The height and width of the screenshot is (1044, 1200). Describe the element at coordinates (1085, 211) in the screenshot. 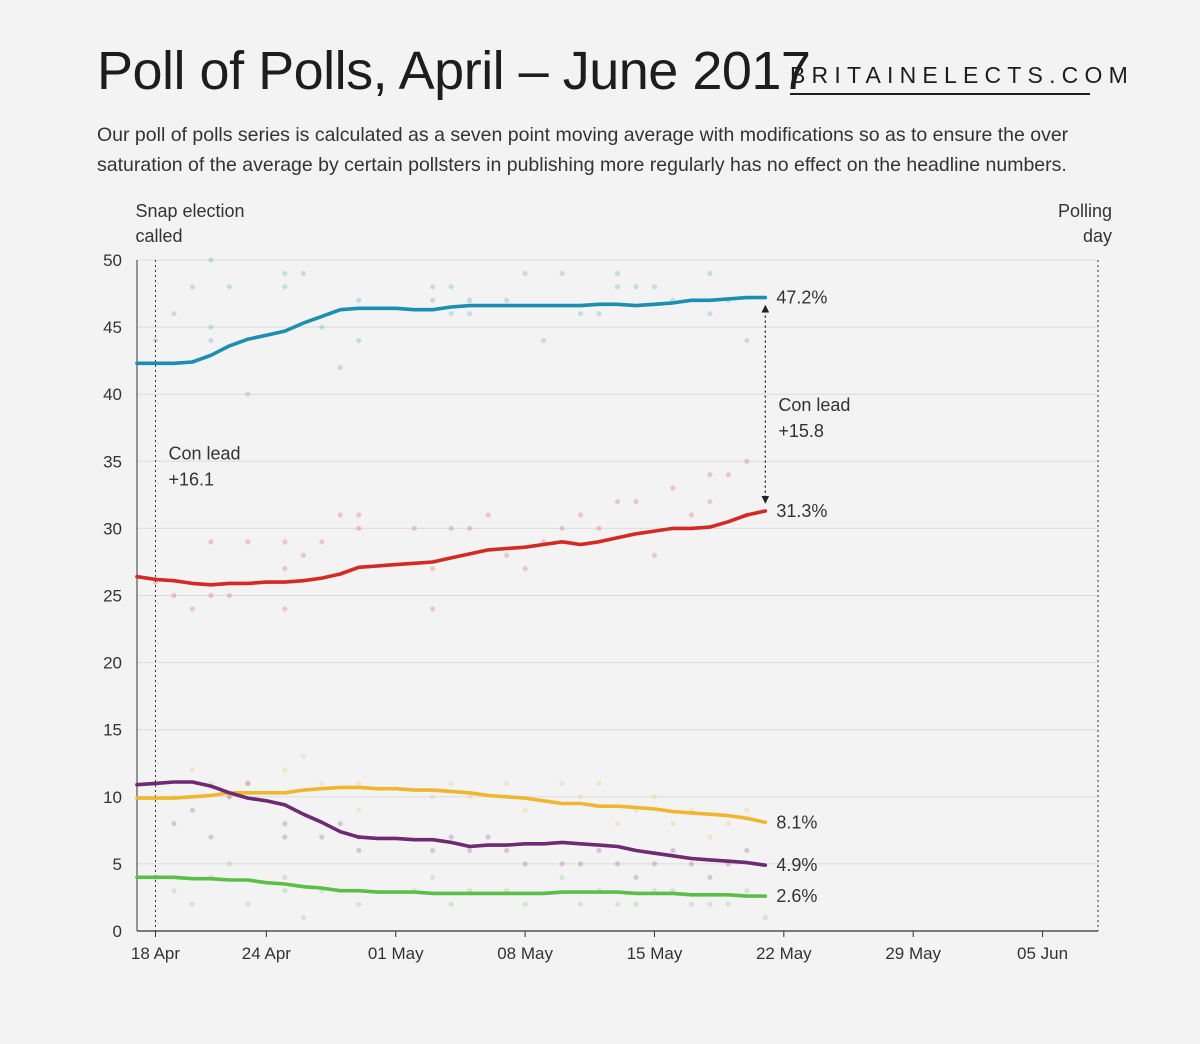

I see `marker-label: Polling` at that location.